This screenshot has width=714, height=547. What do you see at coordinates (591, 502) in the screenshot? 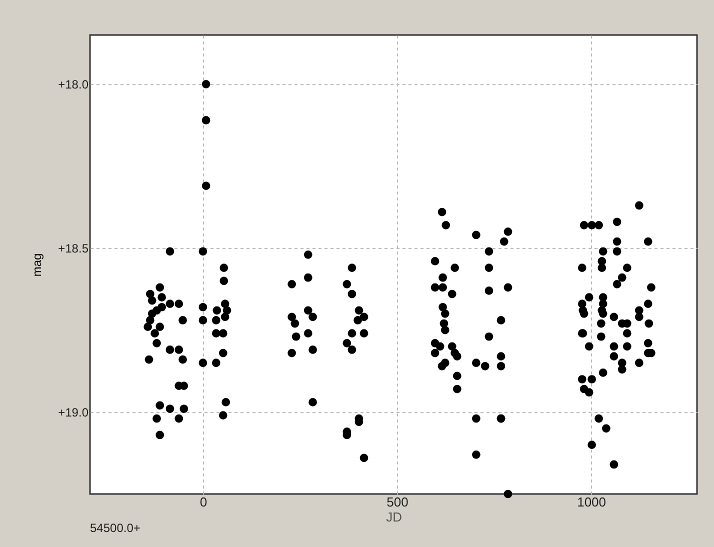
I see `x-tick-label: 1000` at bounding box center [591, 502].